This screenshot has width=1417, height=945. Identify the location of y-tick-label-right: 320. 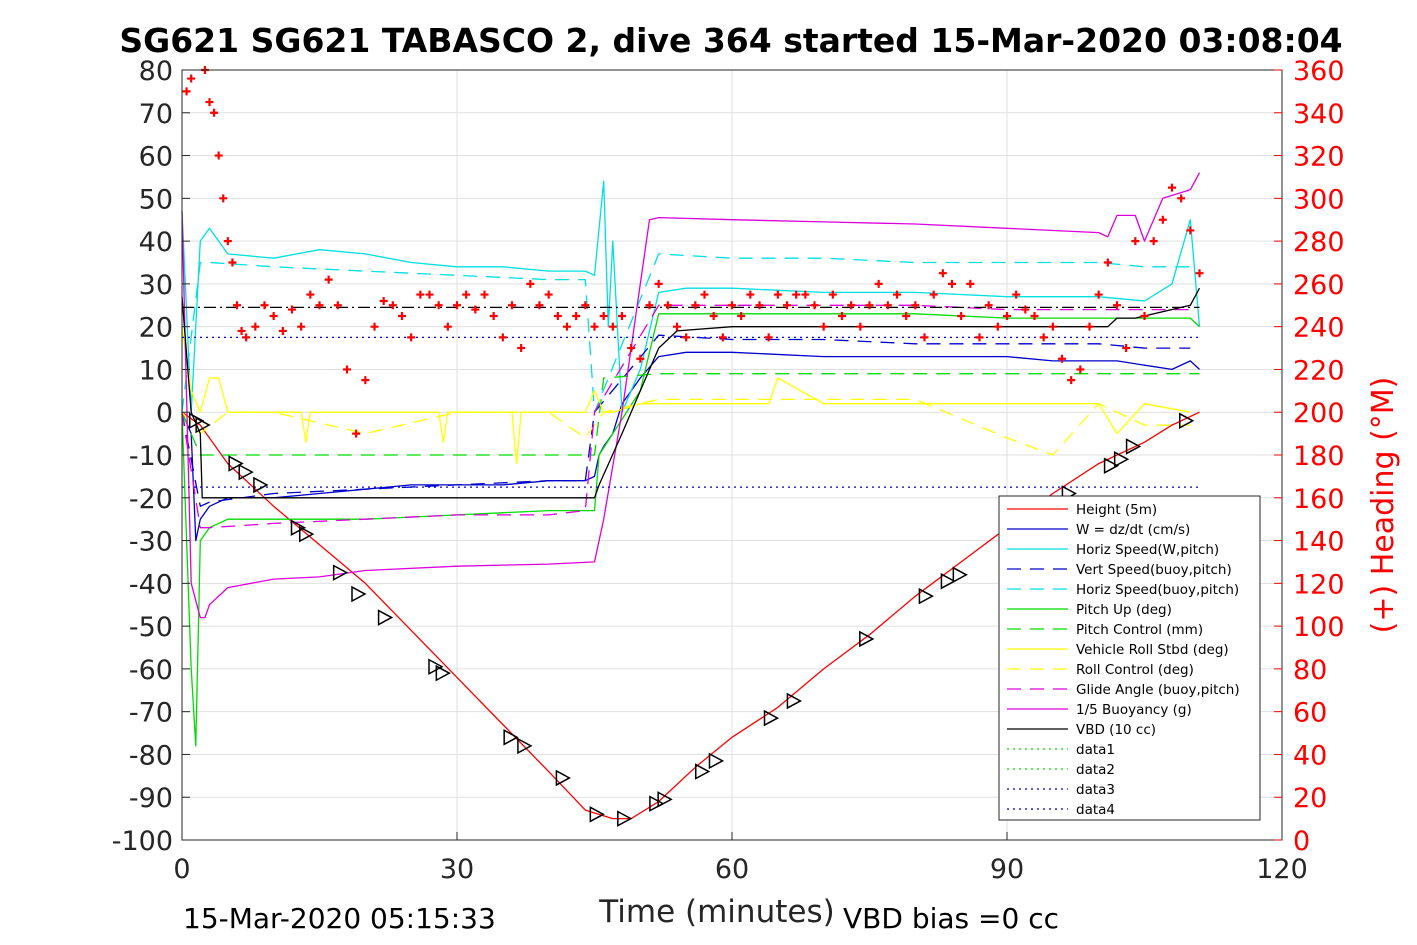
(1319, 157).